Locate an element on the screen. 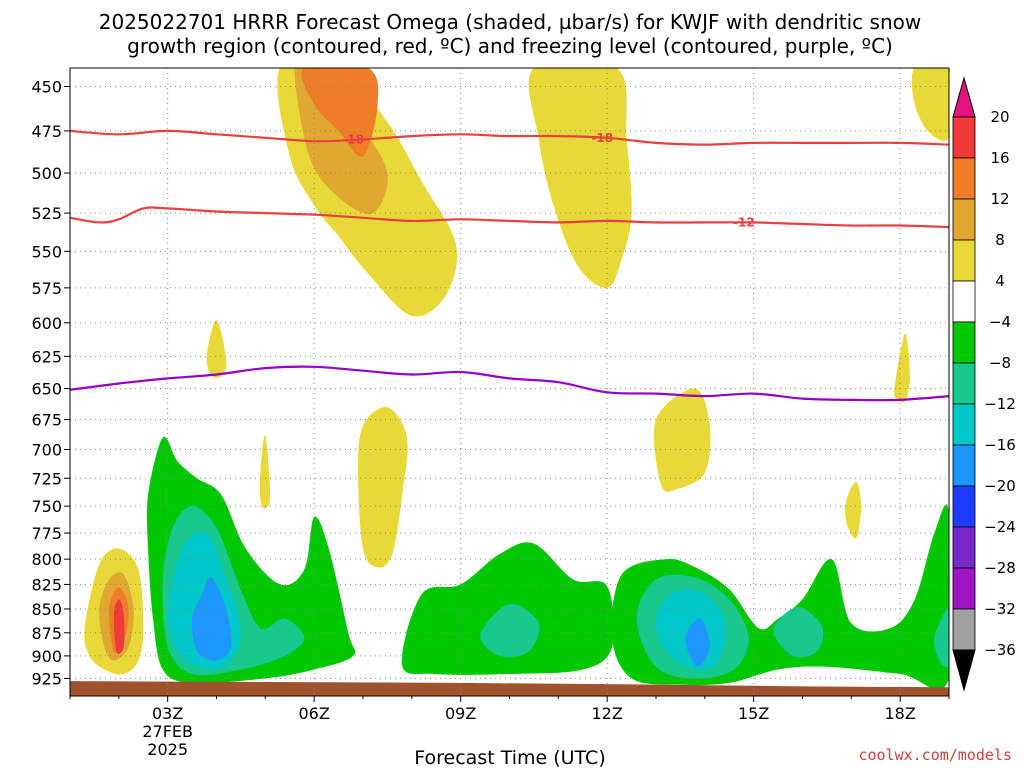  y-tick-label-1: 475 is located at coordinates (46, 131).